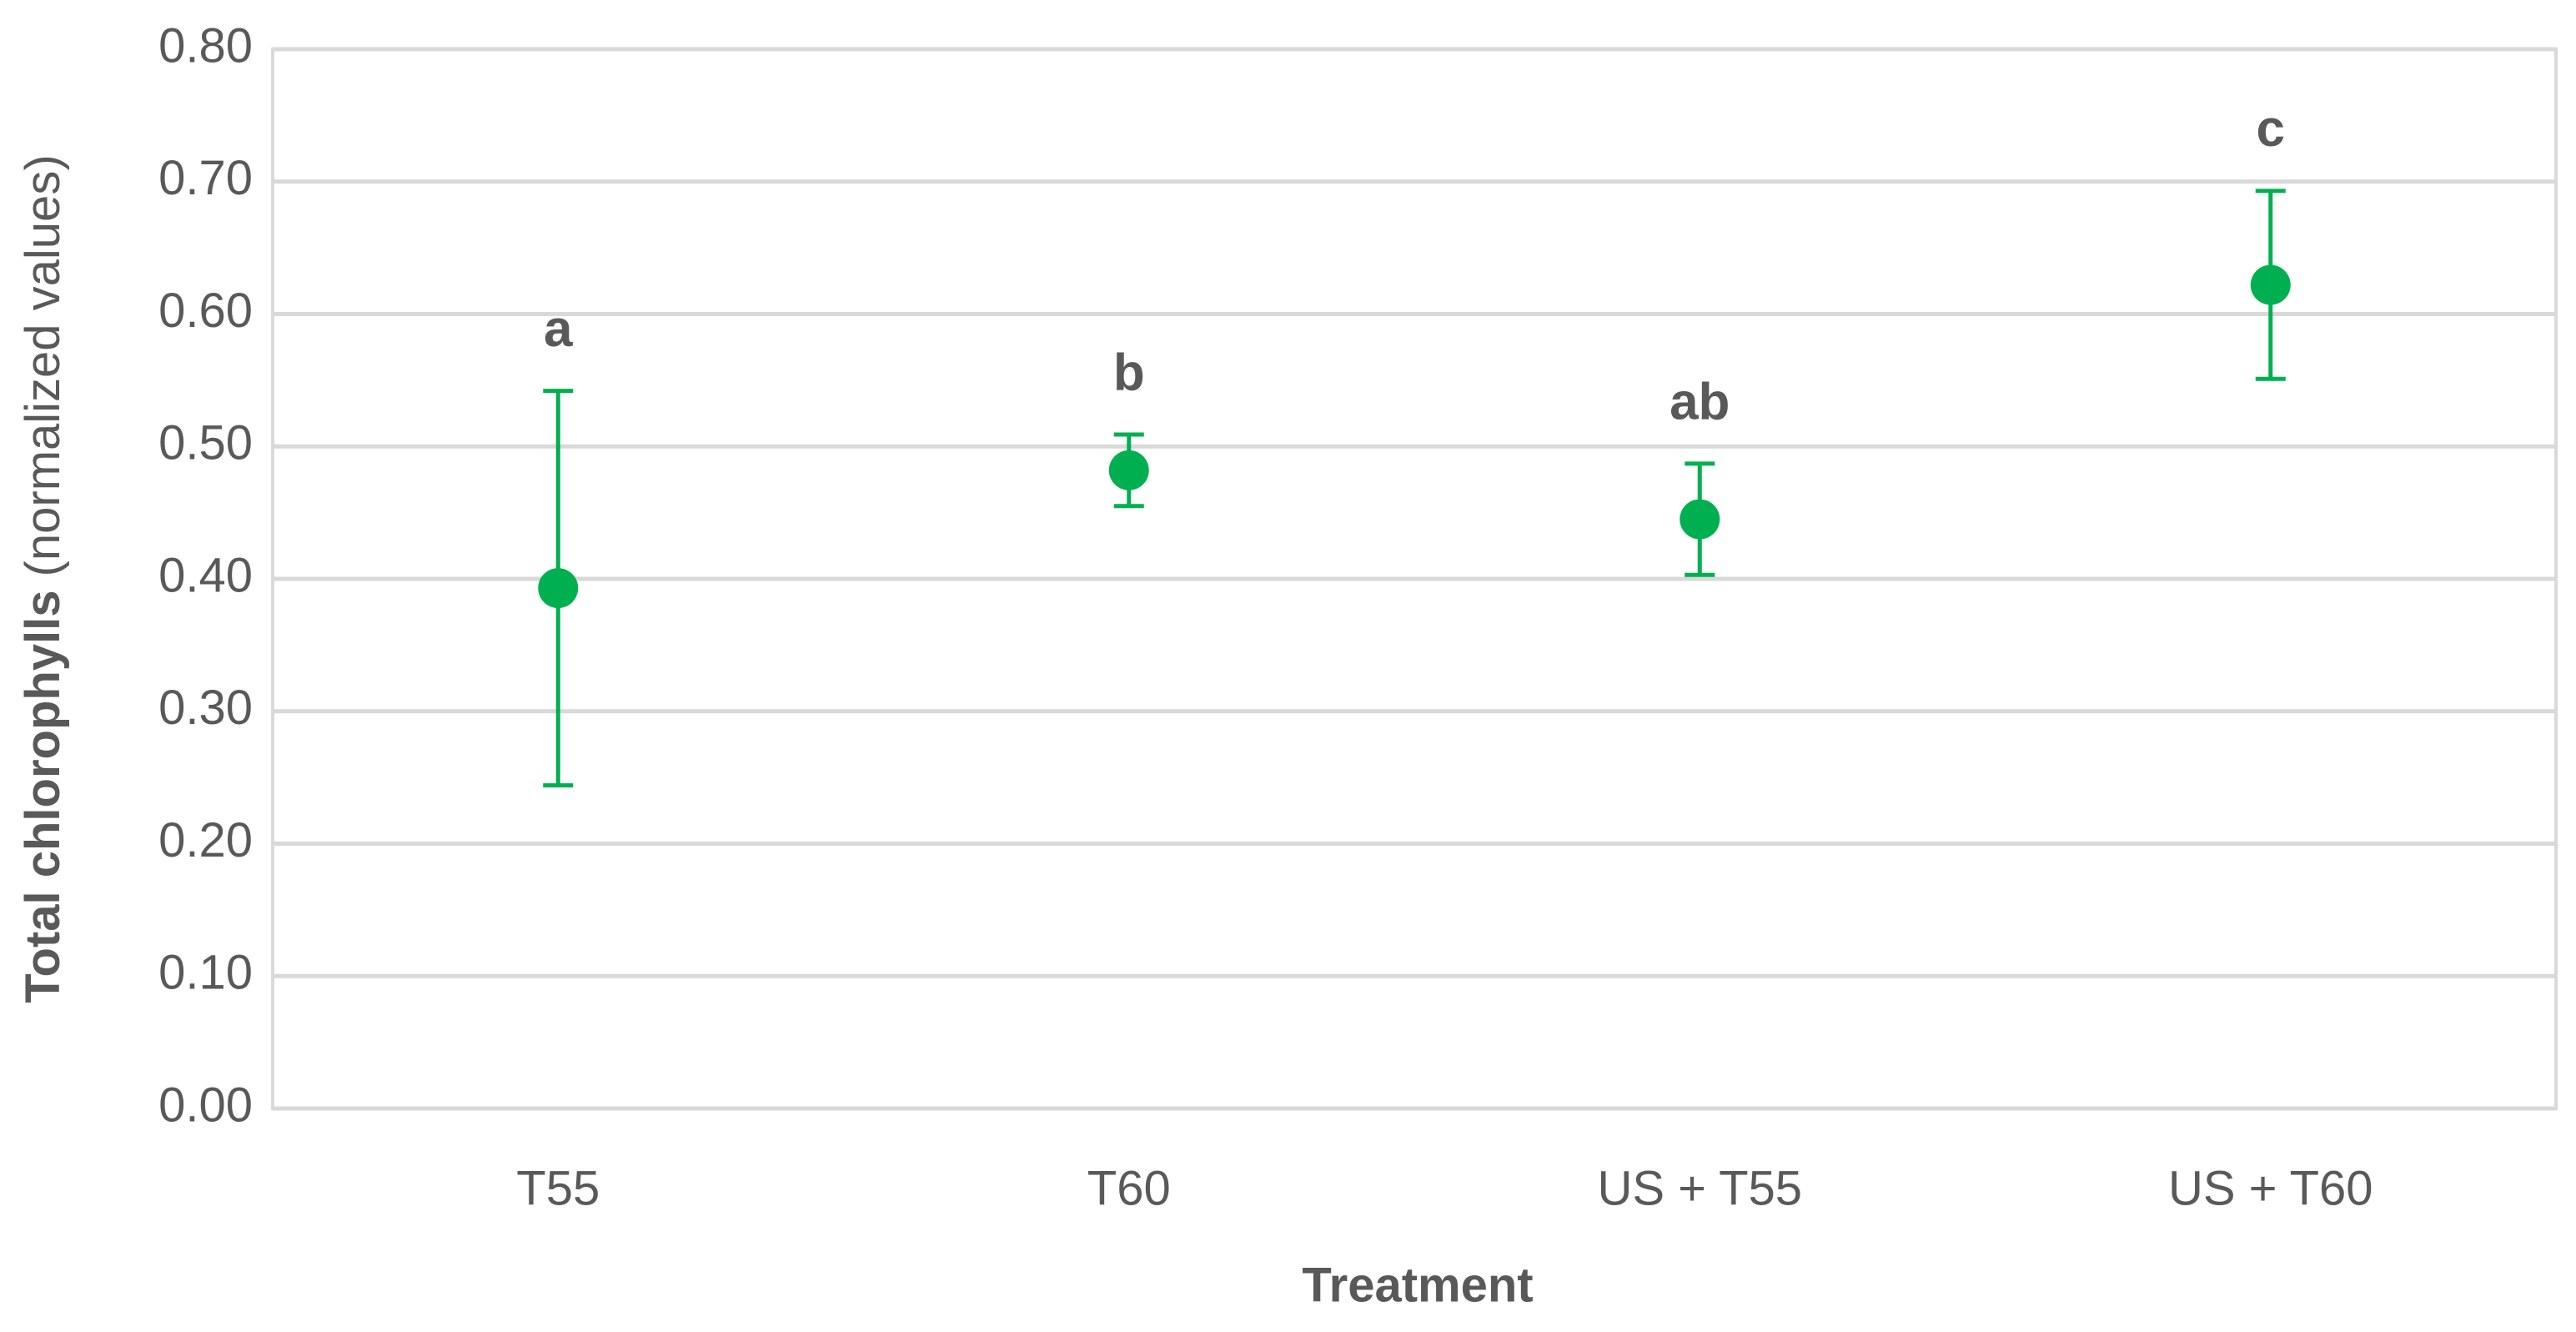 The width and height of the screenshot is (2576, 1332). What do you see at coordinates (205, 840) in the screenshot?
I see `y-tick-label: 0.20` at bounding box center [205, 840].